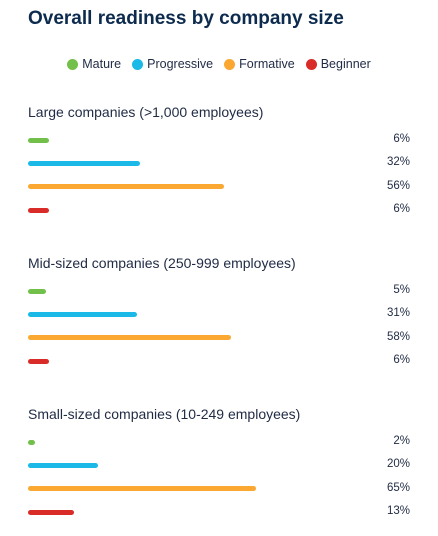 The image size is (438, 536). Describe the element at coordinates (38, 210) in the screenshot. I see `bar-0-beginner` at that location.